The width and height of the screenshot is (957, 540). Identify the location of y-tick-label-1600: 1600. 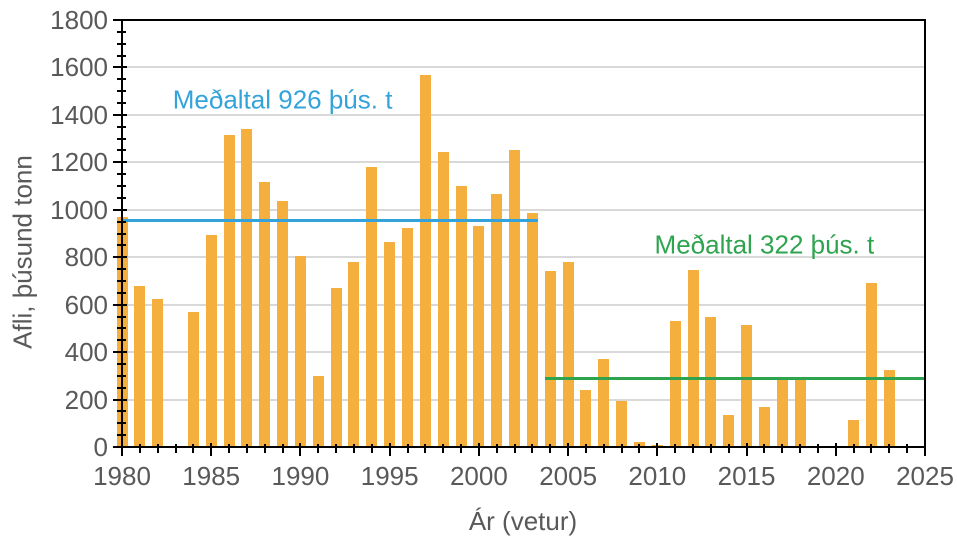
(79, 67).